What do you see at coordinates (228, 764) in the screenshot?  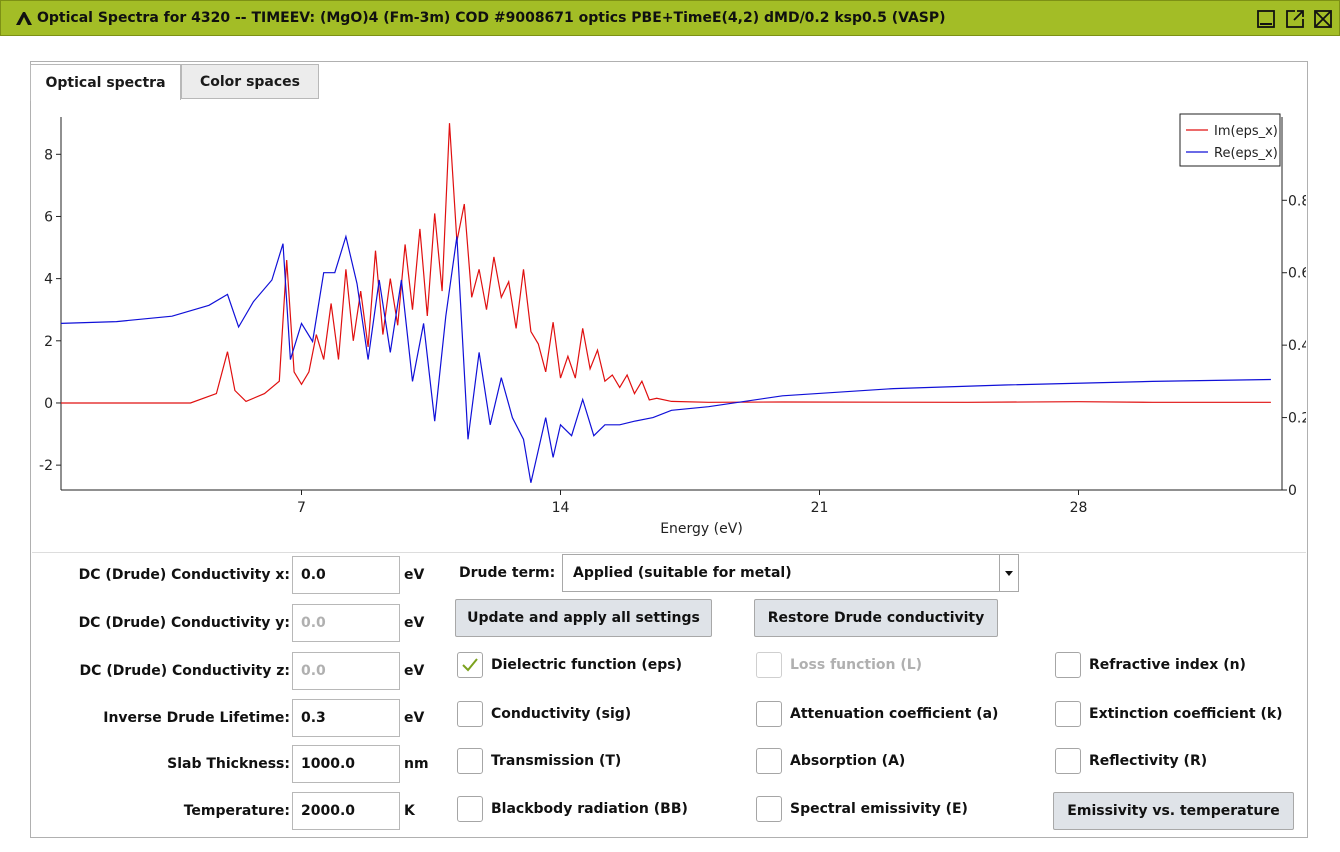 I see `setting-label: Slab Thickness:` at bounding box center [228, 764].